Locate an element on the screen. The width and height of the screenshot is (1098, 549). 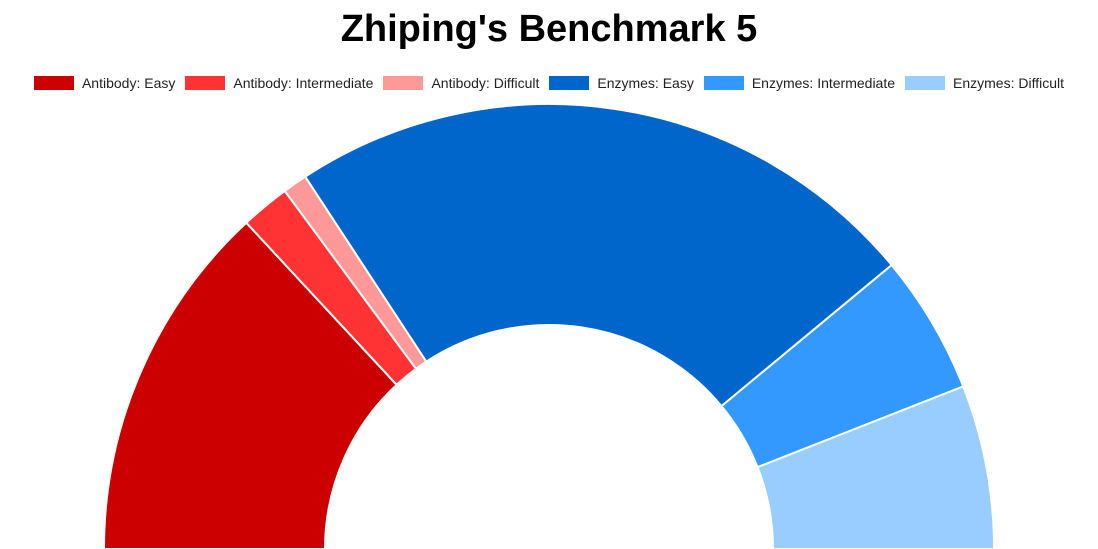
legend-item: Antibody: Difficult is located at coordinates (461, 83).